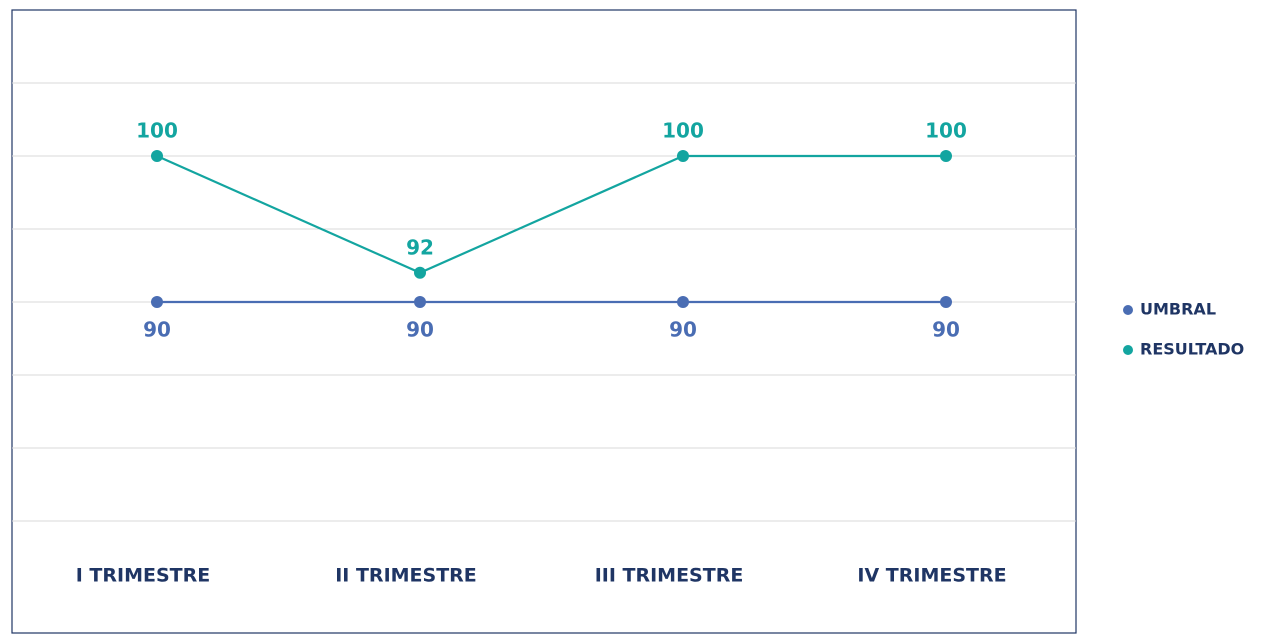  What do you see at coordinates (420, 247) in the screenshot?
I see `data-label: 92` at bounding box center [420, 247].